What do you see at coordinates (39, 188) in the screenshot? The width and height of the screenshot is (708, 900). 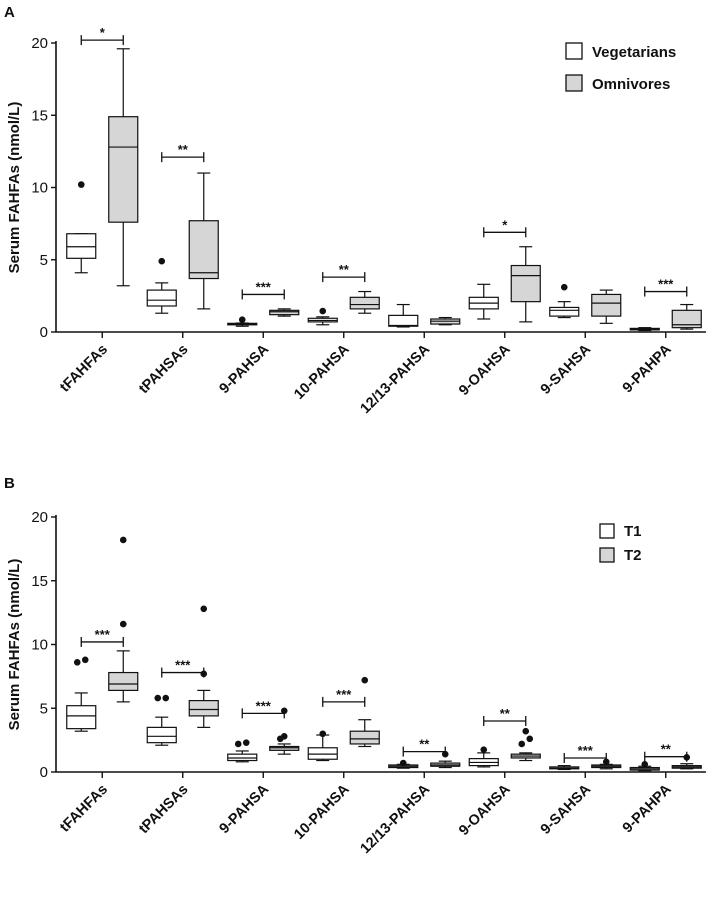 I see `panel-a-y-tick-label: 10` at bounding box center [39, 188].